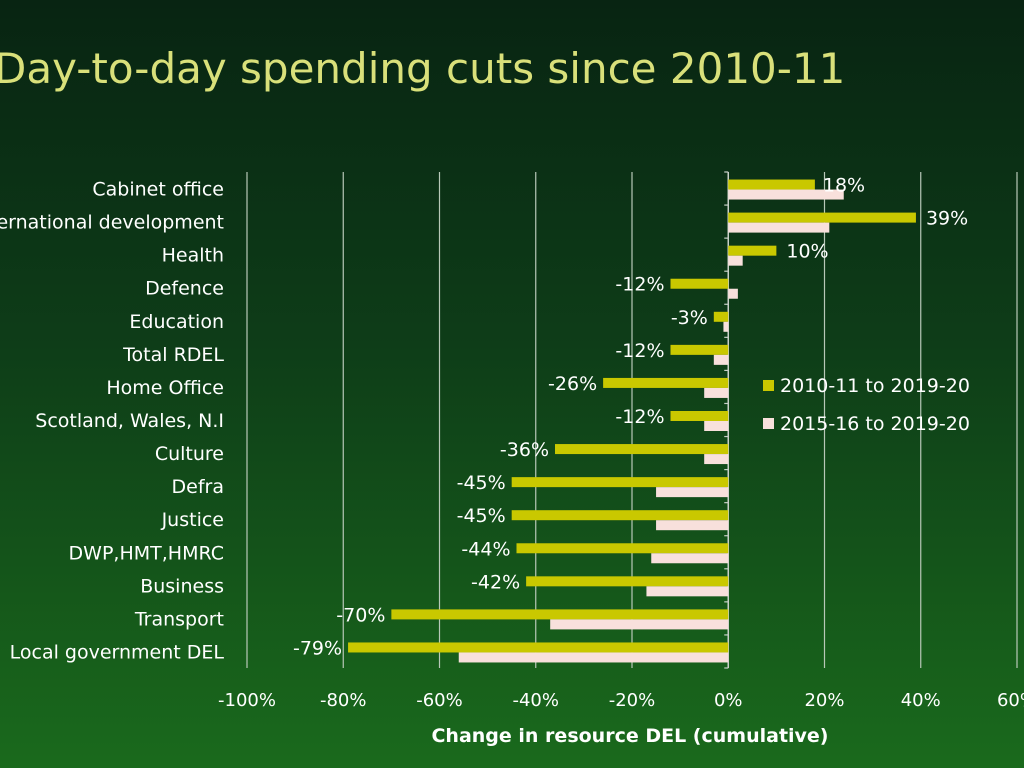  I want to click on category-label: Transport, so click(179, 619).